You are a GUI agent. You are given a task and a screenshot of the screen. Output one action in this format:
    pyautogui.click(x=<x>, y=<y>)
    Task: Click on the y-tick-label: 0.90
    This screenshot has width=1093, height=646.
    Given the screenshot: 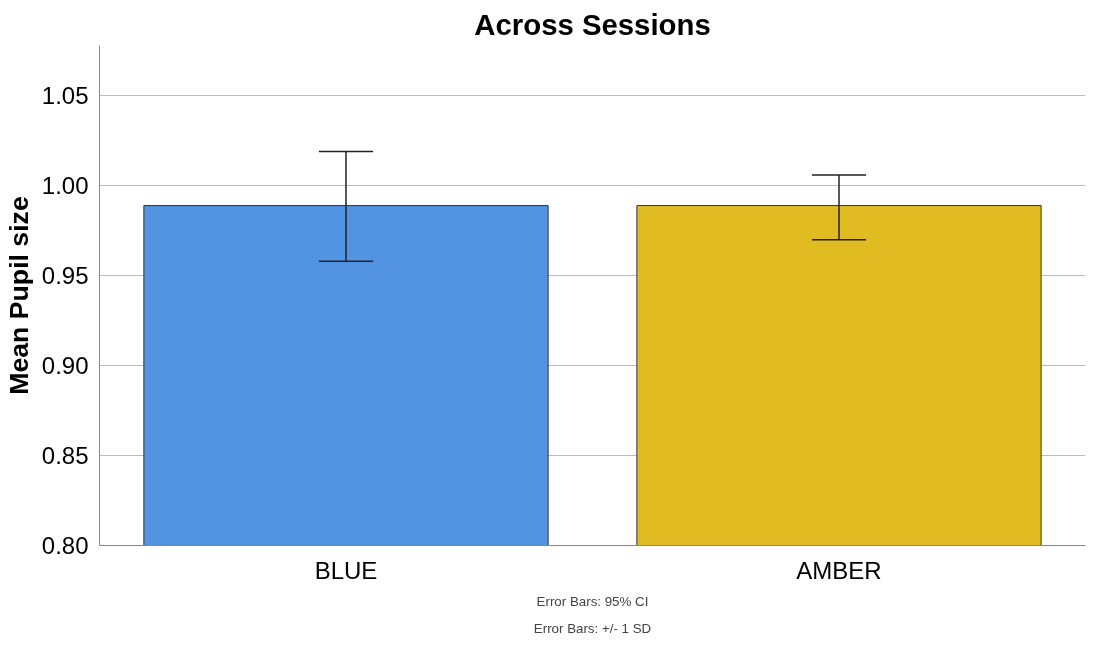 What is the action you would take?
    pyautogui.click(x=65, y=366)
    